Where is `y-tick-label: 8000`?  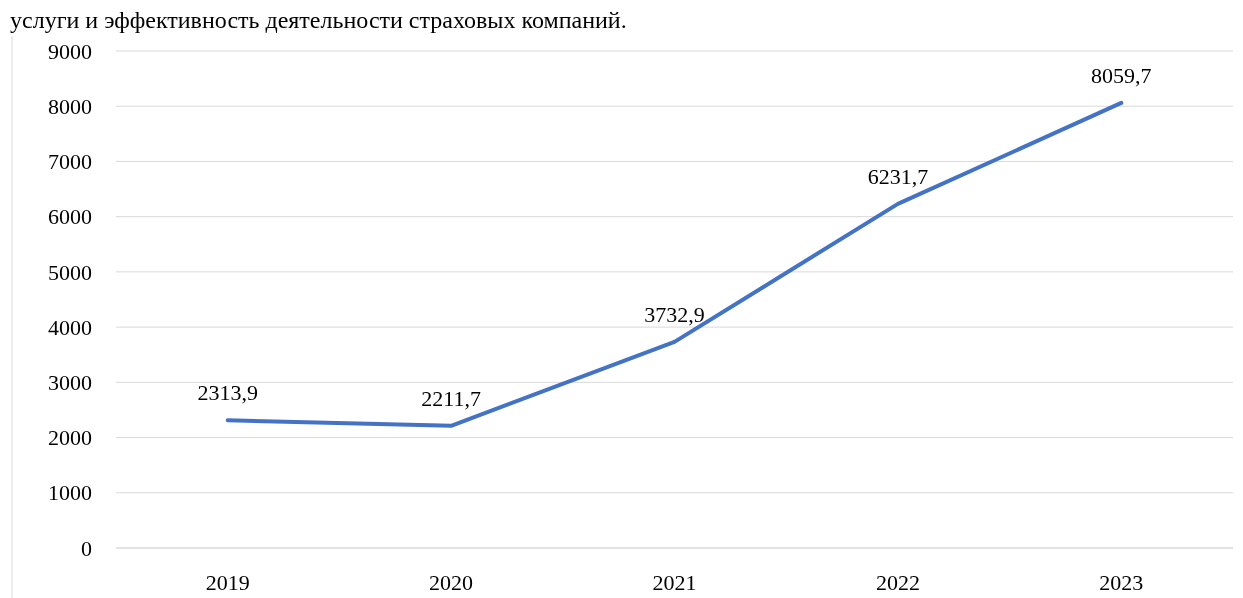 y-tick-label: 8000 is located at coordinates (70, 106).